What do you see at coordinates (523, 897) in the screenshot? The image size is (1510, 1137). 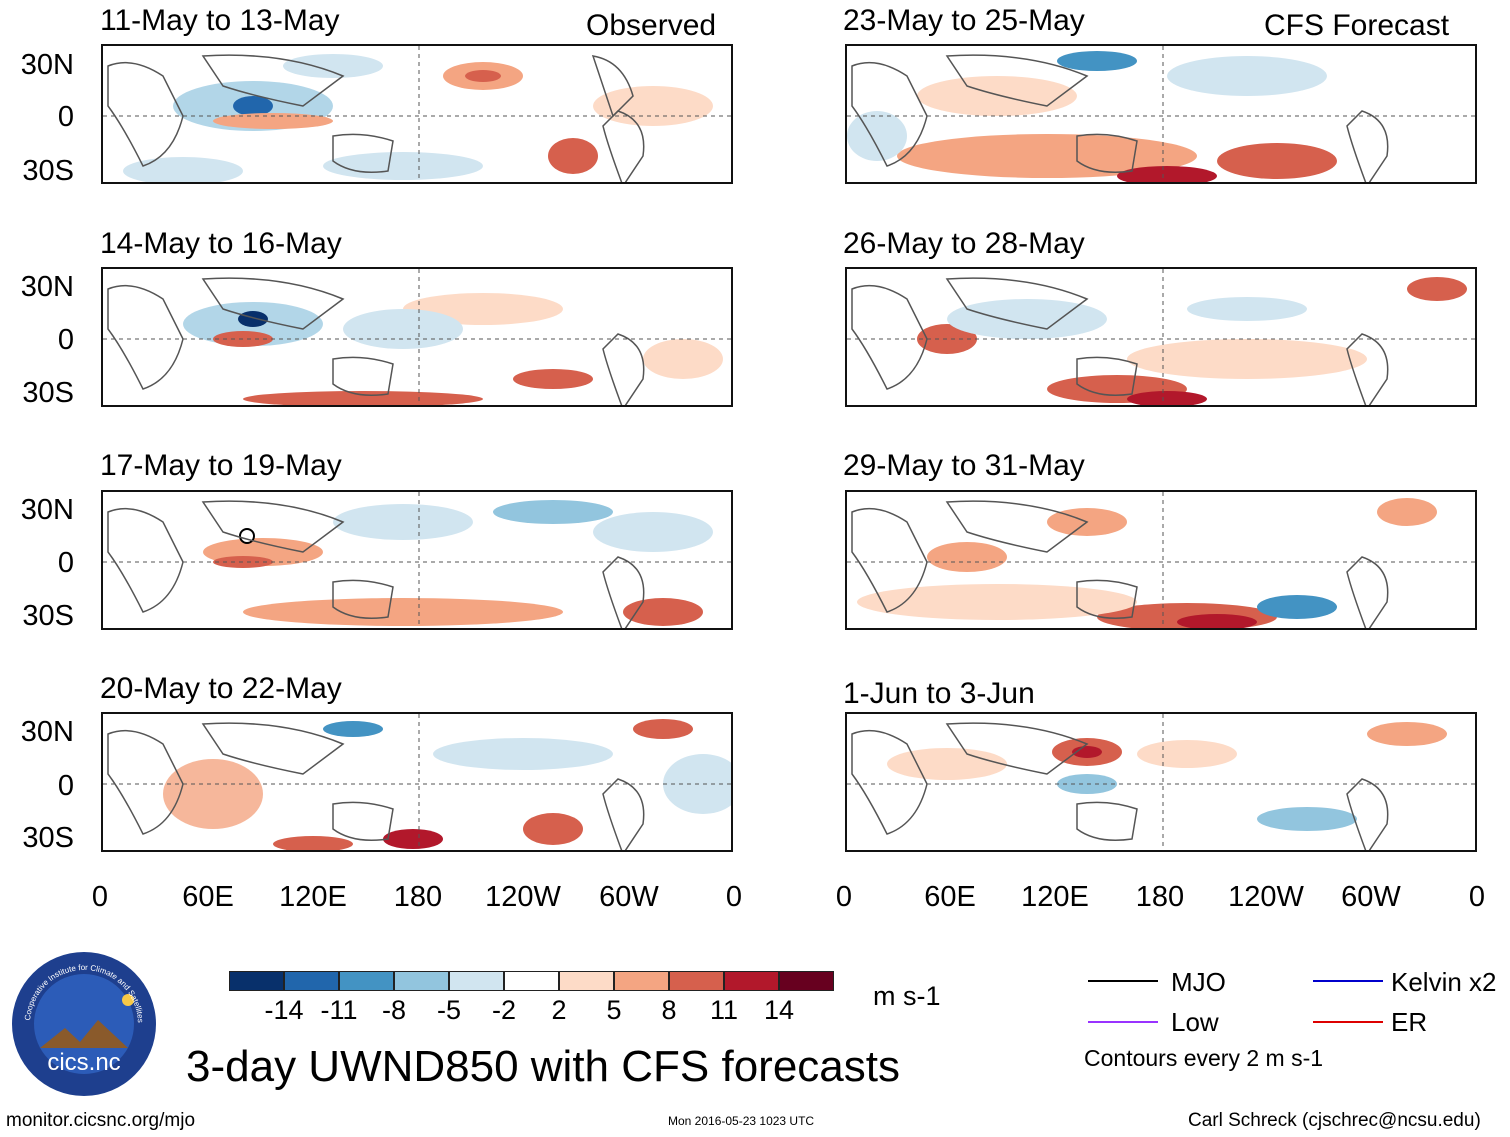 I see `lon-label-left-120w: 120W` at bounding box center [523, 897].